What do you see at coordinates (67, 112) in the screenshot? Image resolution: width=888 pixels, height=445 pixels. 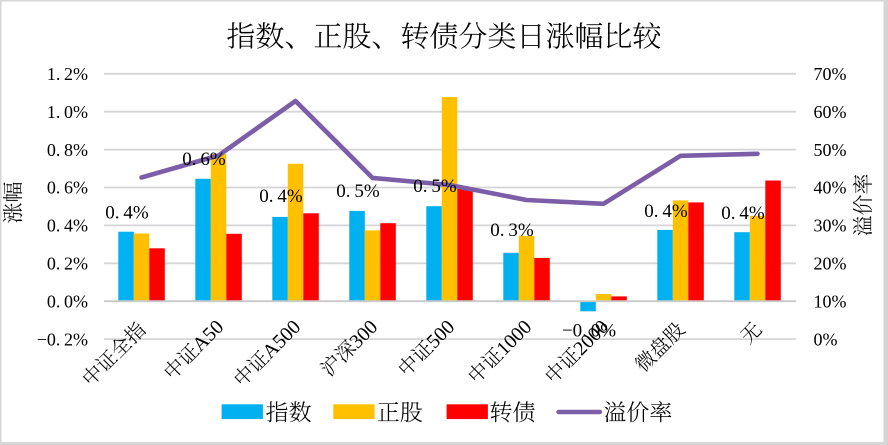 I see `svg-text: 1. 0%` at bounding box center [67, 112].